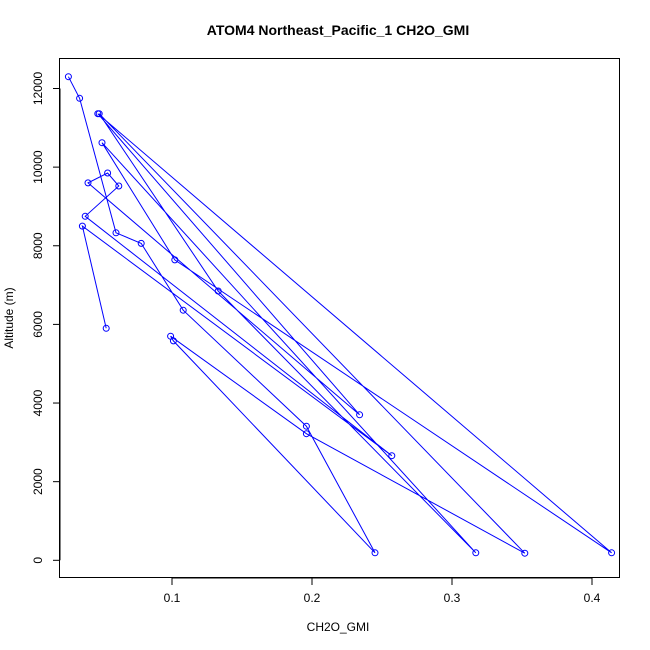 The image size is (650, 650). What do you see at coordinates (338, 30) in the screenshot?
I see `chart-title: ATOM4 Northeast_Pacific_1 CH2O_GMI` at bounding box center [338, 30].